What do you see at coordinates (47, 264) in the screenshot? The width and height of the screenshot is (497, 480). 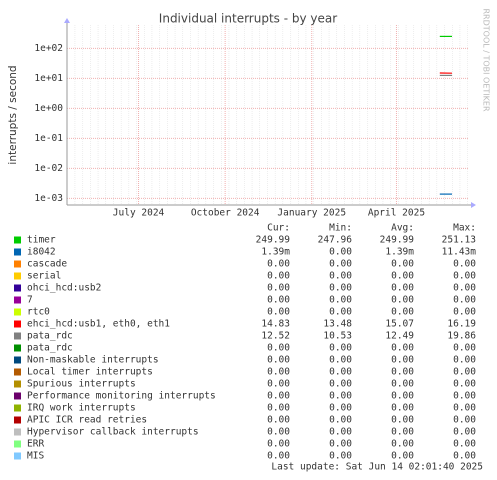 I see `legend-name: cascade` at bounding box center [47, 264].